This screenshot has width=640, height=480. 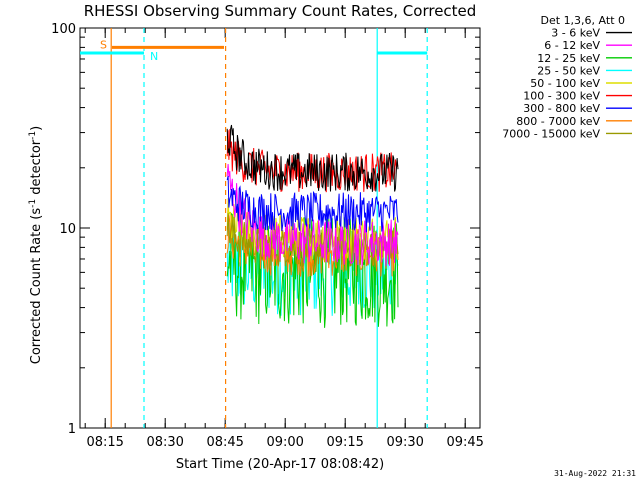 What do you see at coordinates (551, 133) in the screenshot?
I see `legend-label: 7000 - 15000 keV` at bounding box center [551, 133].